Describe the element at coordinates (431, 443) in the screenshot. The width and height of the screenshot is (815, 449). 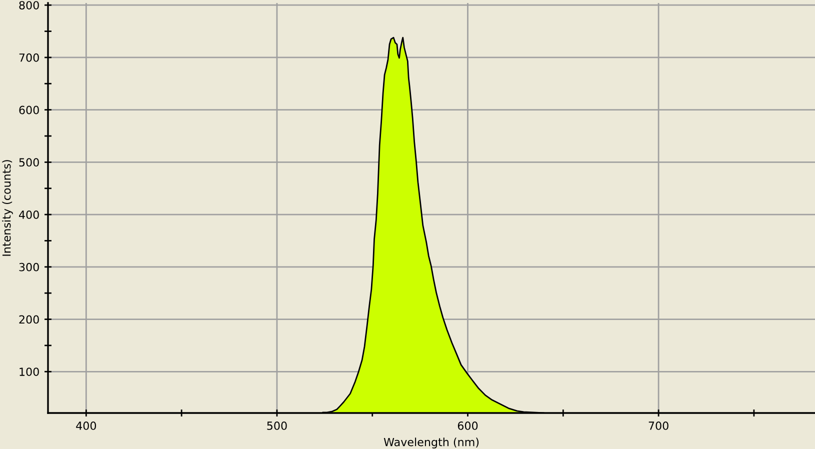
I see `x-axis-title: Wavelength (nm)` at that location.